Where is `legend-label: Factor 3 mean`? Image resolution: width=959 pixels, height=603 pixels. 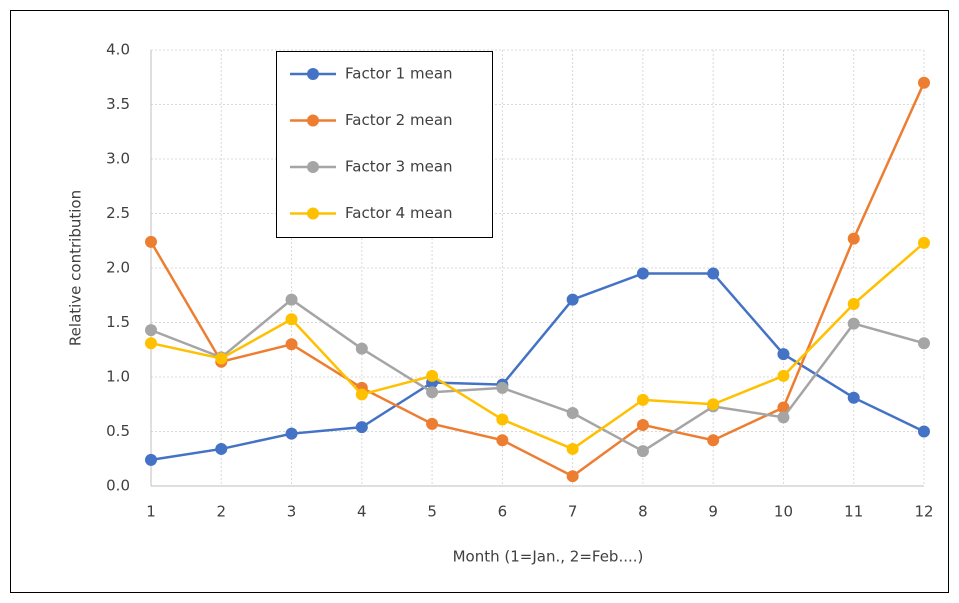
legend-label: Factor 3 mean is located at coordinates (399, 167).